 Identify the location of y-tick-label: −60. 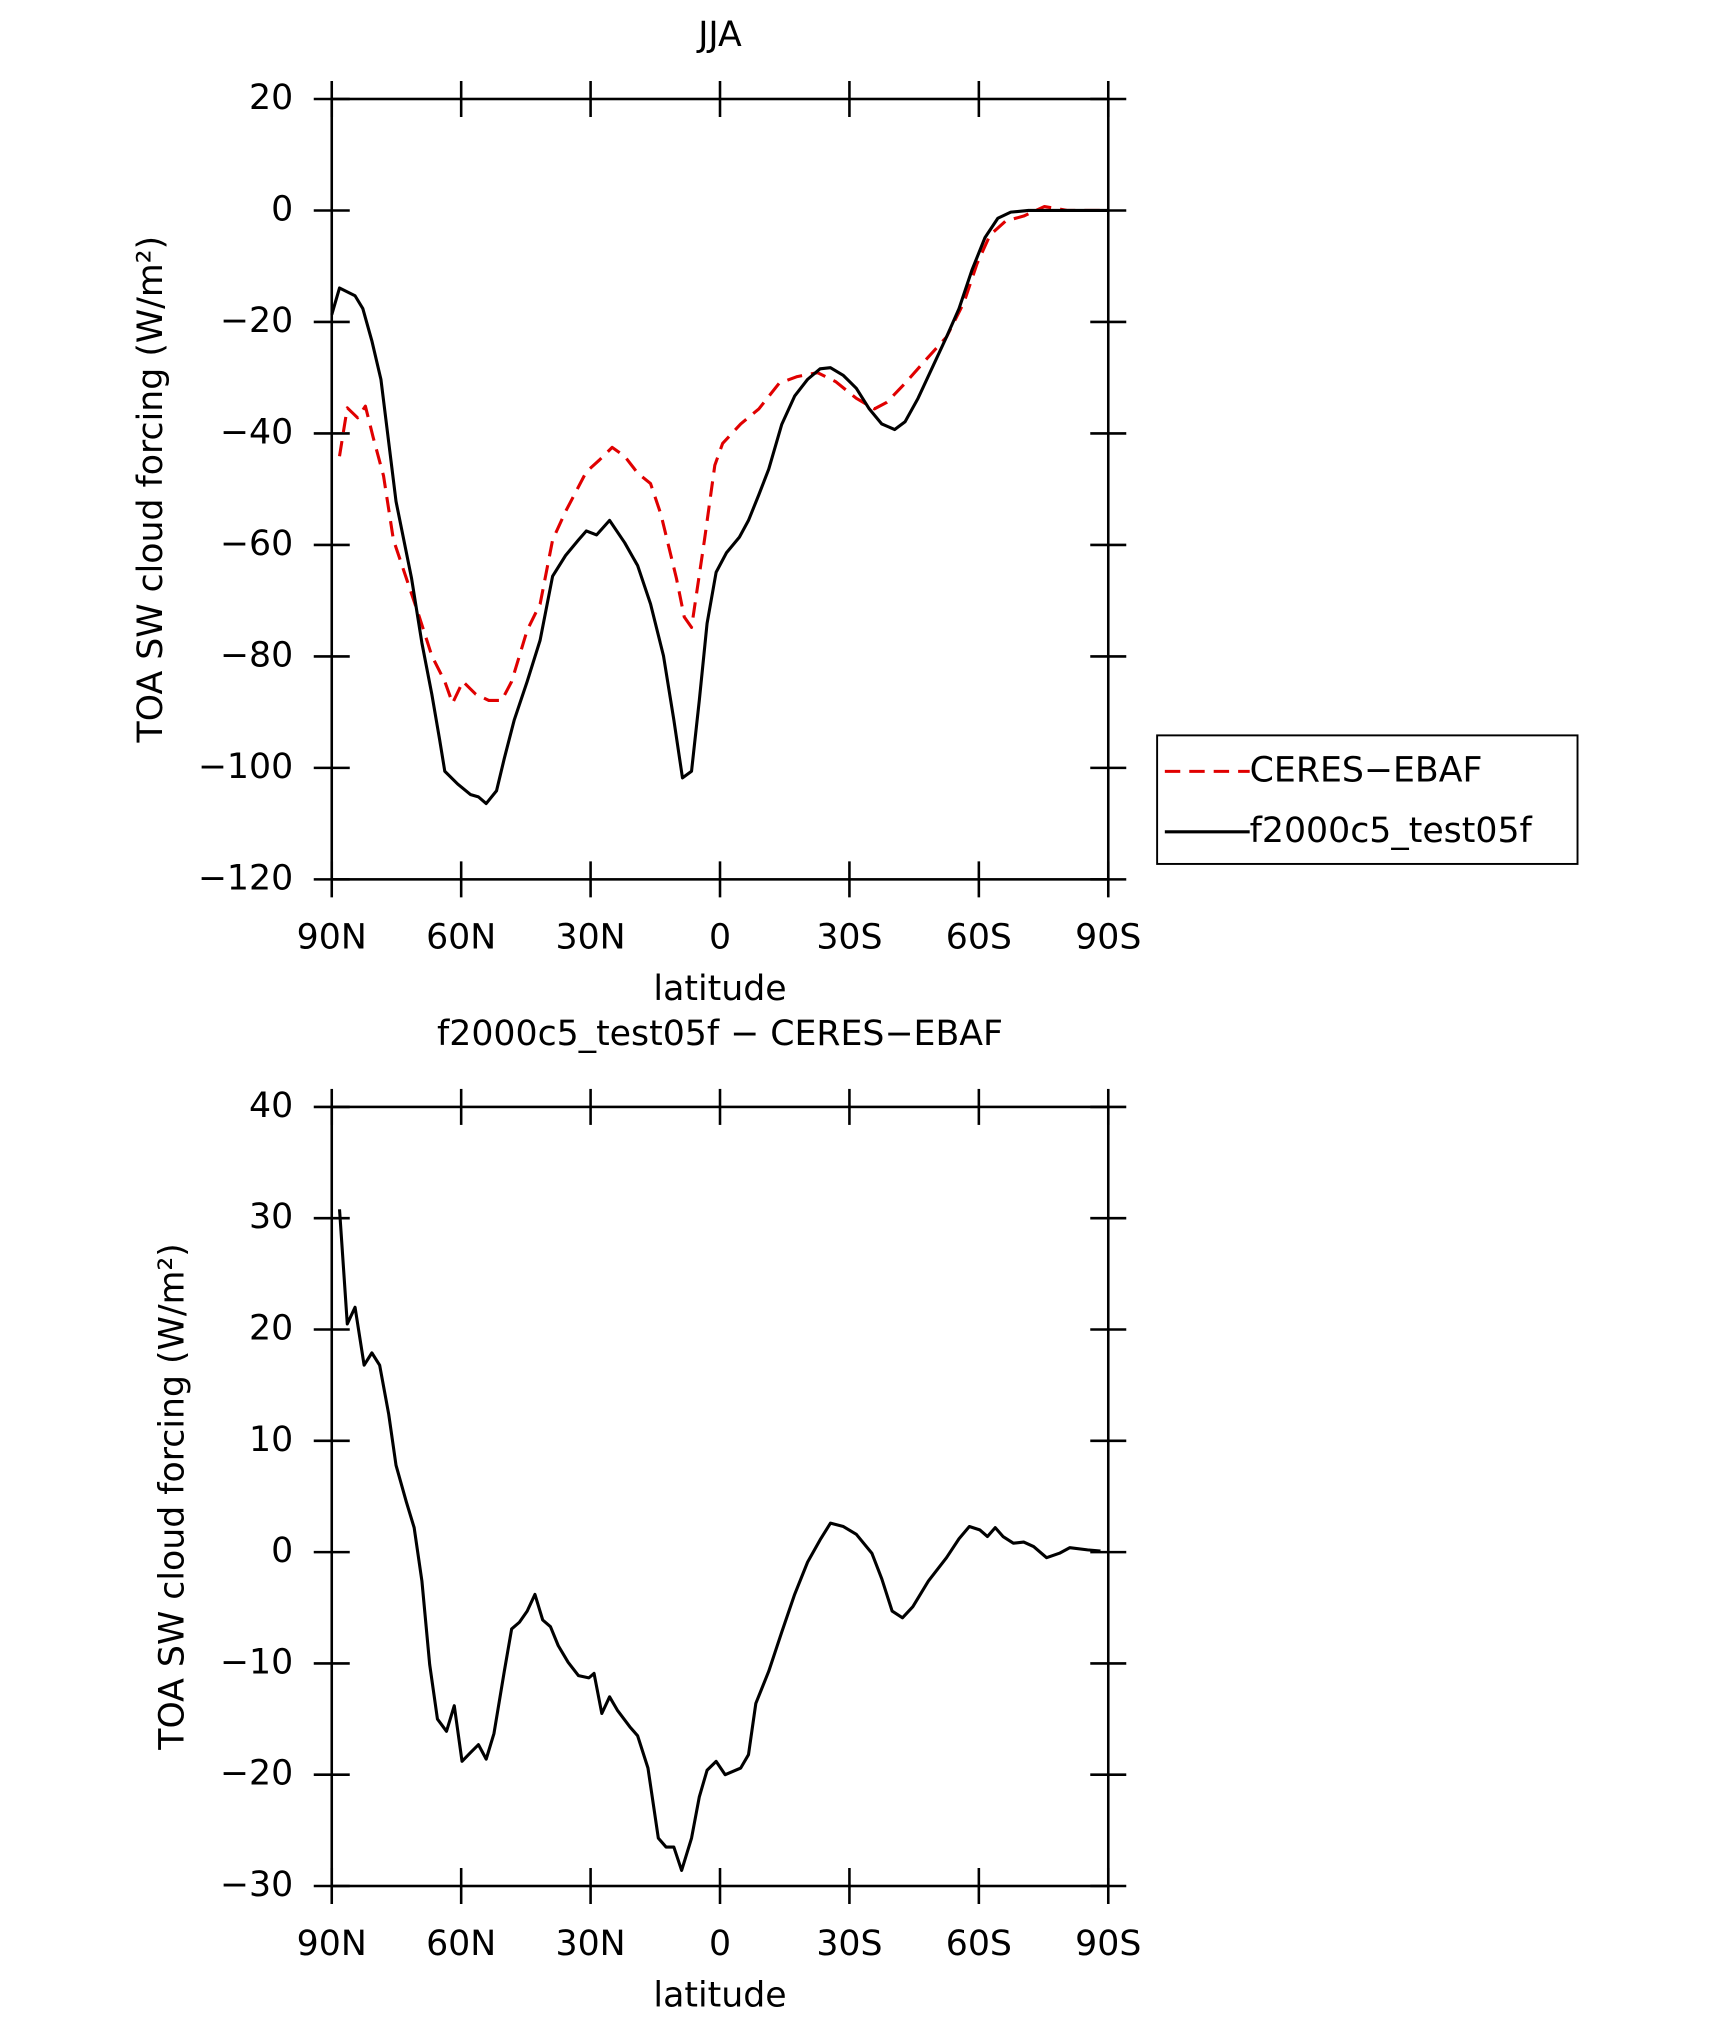
(256, 544).